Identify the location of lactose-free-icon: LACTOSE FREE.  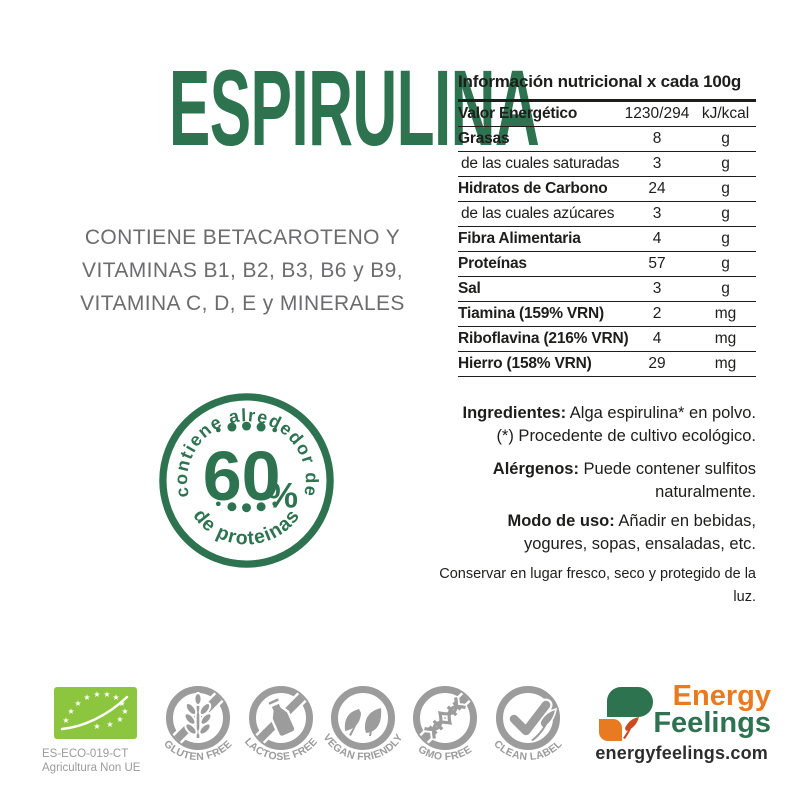
(281, 724).